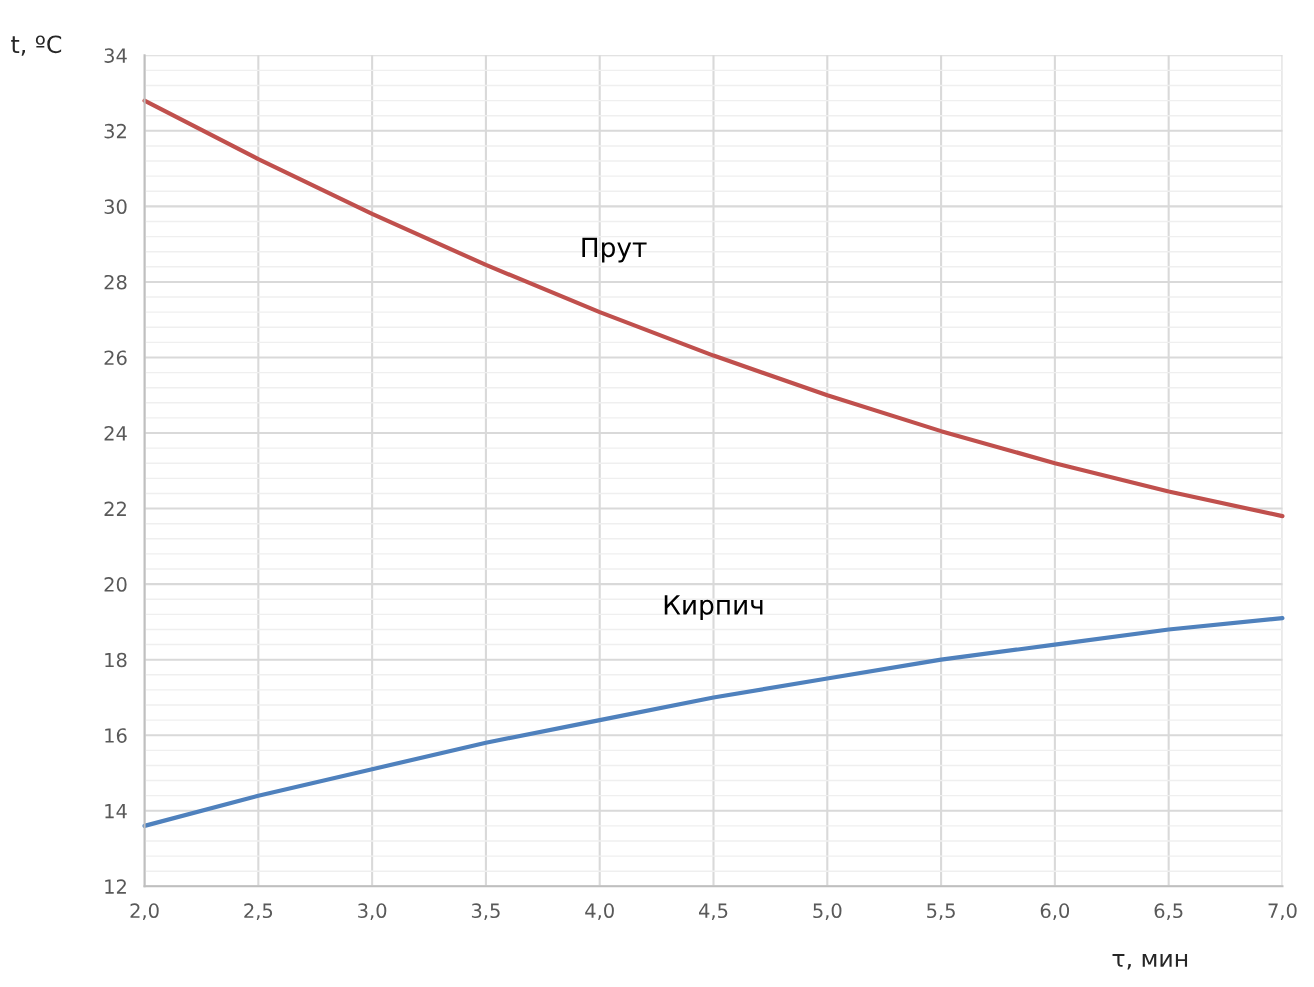 The image size is (1314, 987). I want to click on x-tick-label: 4,5, so click(713, 912).